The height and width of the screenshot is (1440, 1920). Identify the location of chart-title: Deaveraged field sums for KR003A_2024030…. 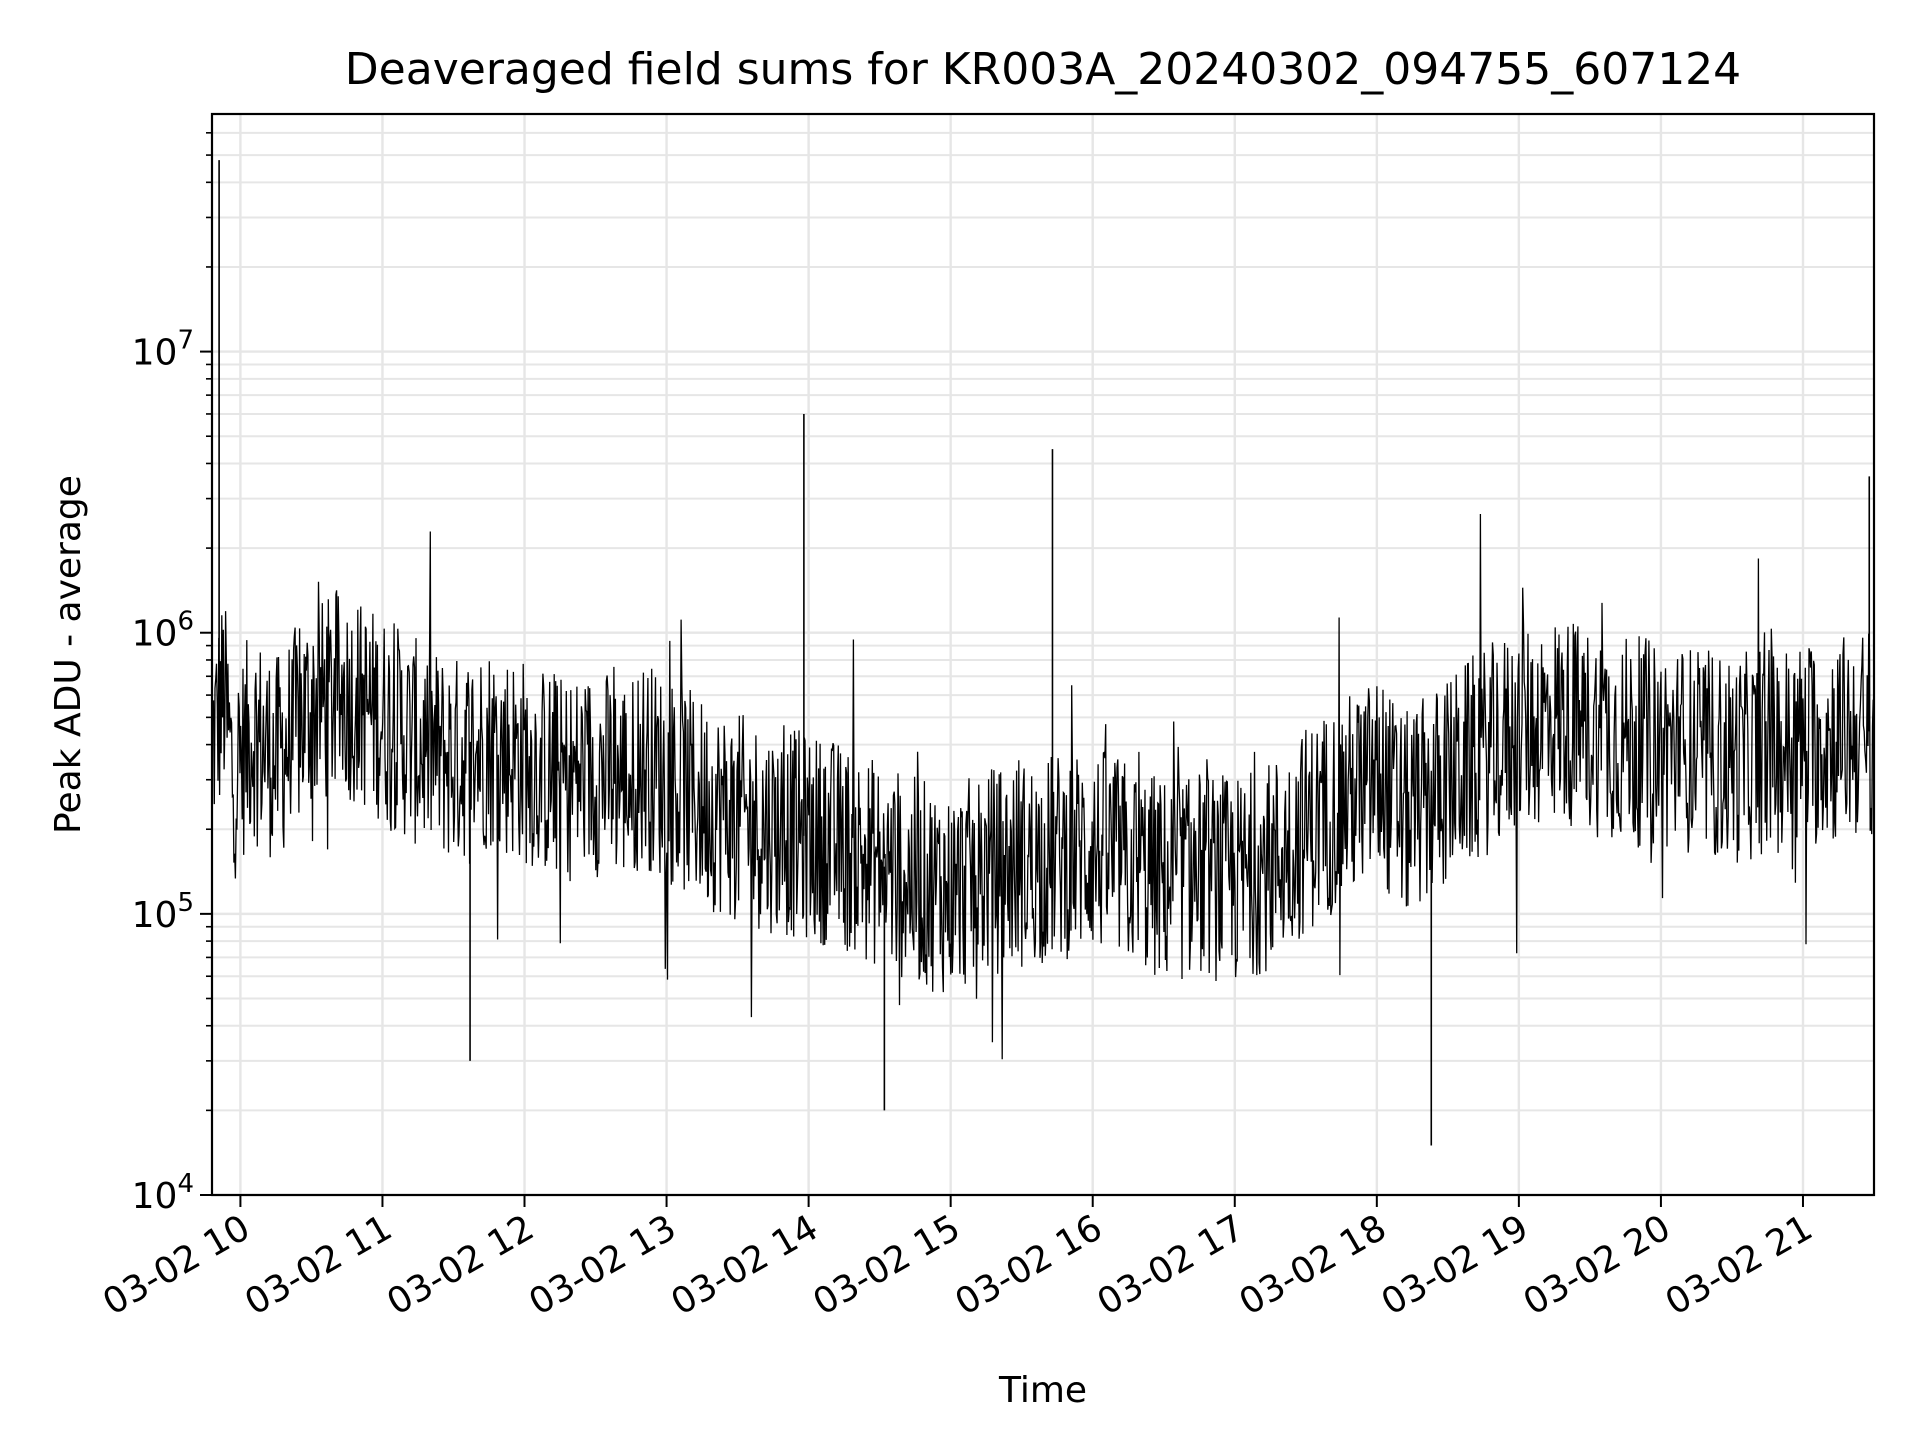
(1043, 69).